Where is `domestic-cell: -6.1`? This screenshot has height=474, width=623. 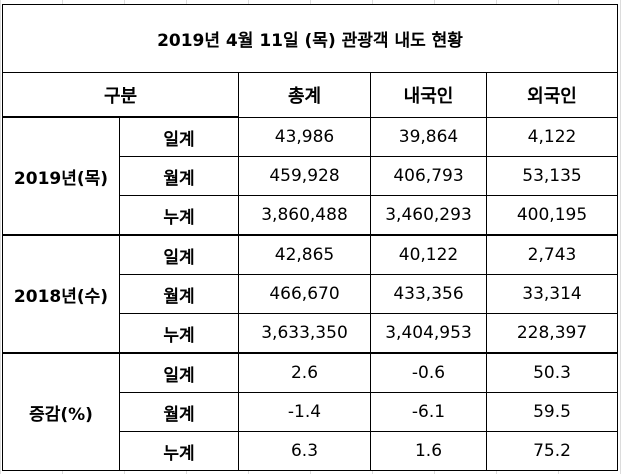 domestic-cell: -6.1 is located at coordinates (428, 412).